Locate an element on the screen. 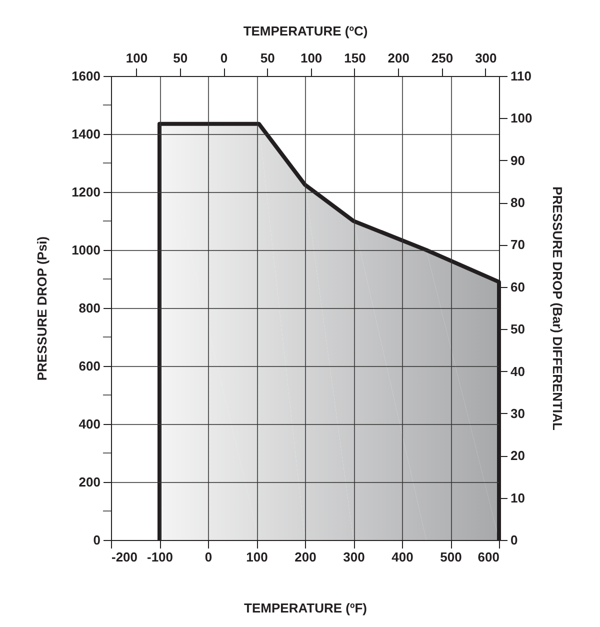 Image resolution: width=600 pixels, height=627 pixels. x-tick-label: 300 is located at coordinates (354, 557).